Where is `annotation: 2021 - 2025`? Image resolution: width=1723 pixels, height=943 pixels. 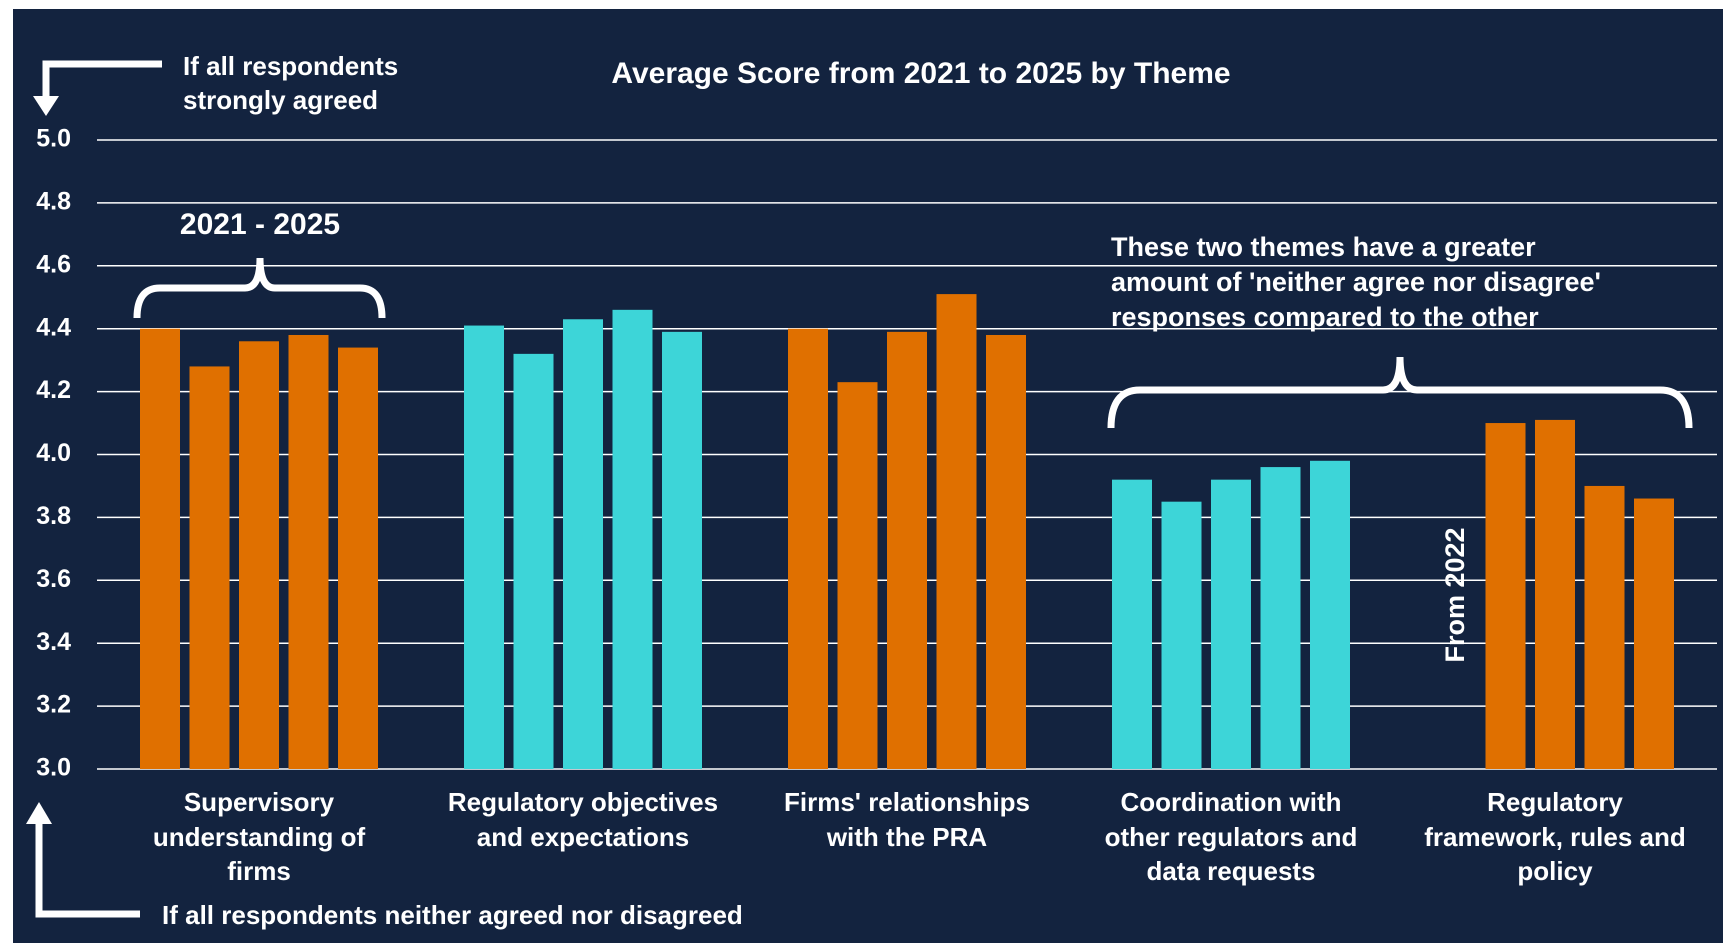
annotation: 2021 - 2025 is located at coordinates (260, 224).